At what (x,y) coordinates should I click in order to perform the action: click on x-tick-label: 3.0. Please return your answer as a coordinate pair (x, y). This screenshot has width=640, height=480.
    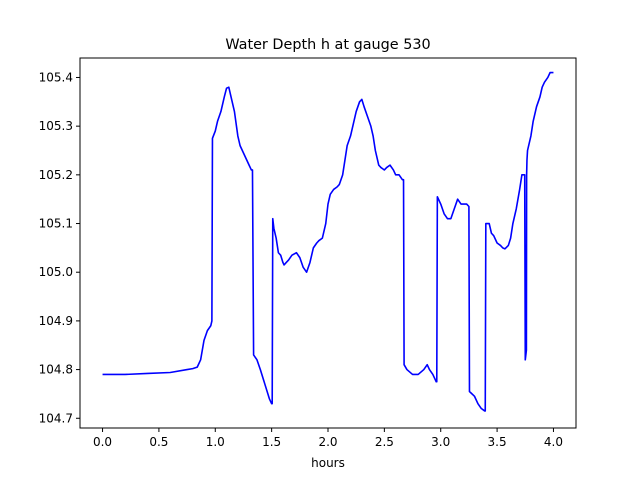
    Looking at the image, I should click on (440, 442).